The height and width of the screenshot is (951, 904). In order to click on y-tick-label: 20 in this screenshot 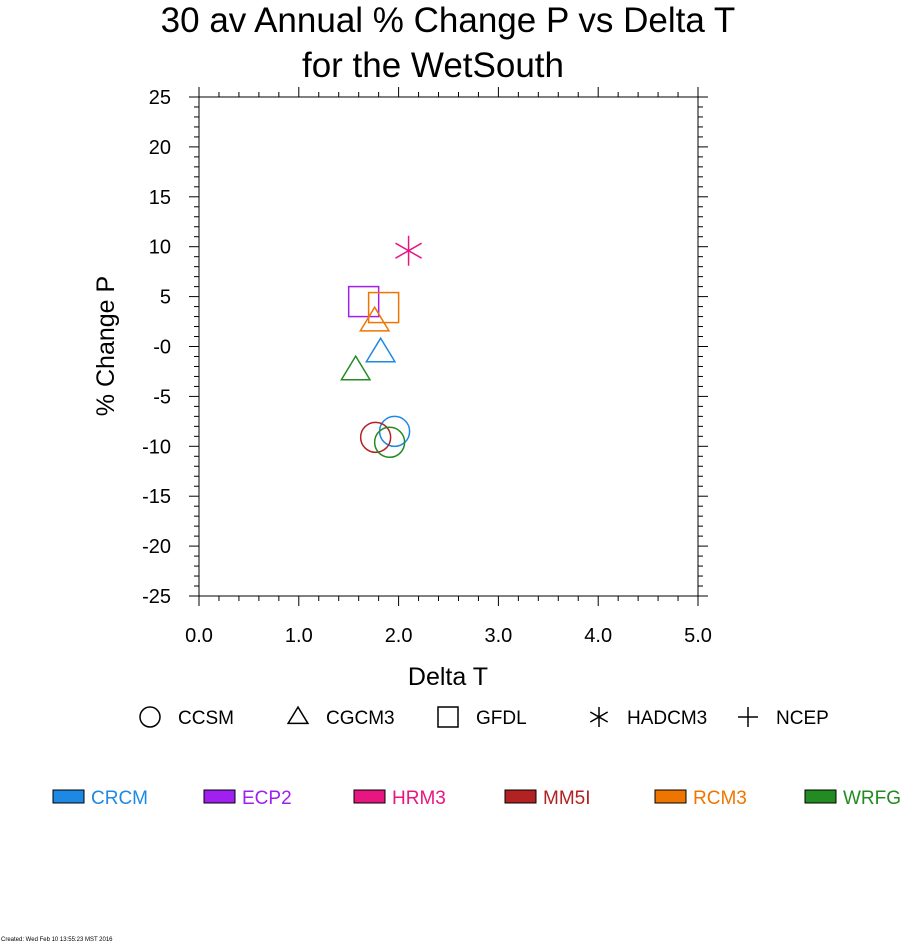, I will do `click(160, 148)`.